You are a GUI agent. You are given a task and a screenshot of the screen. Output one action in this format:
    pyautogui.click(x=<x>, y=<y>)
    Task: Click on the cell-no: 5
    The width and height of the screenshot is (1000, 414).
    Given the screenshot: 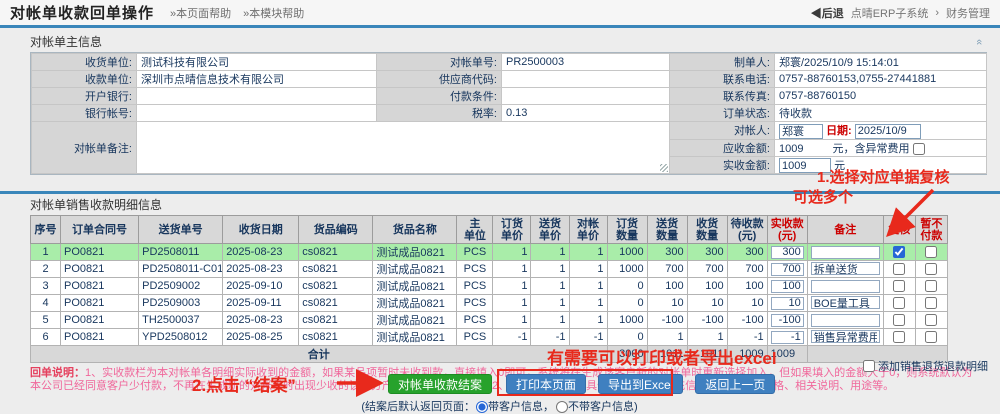 What is the action you would take?
    pyautogui.click(x=45, y=320)
    